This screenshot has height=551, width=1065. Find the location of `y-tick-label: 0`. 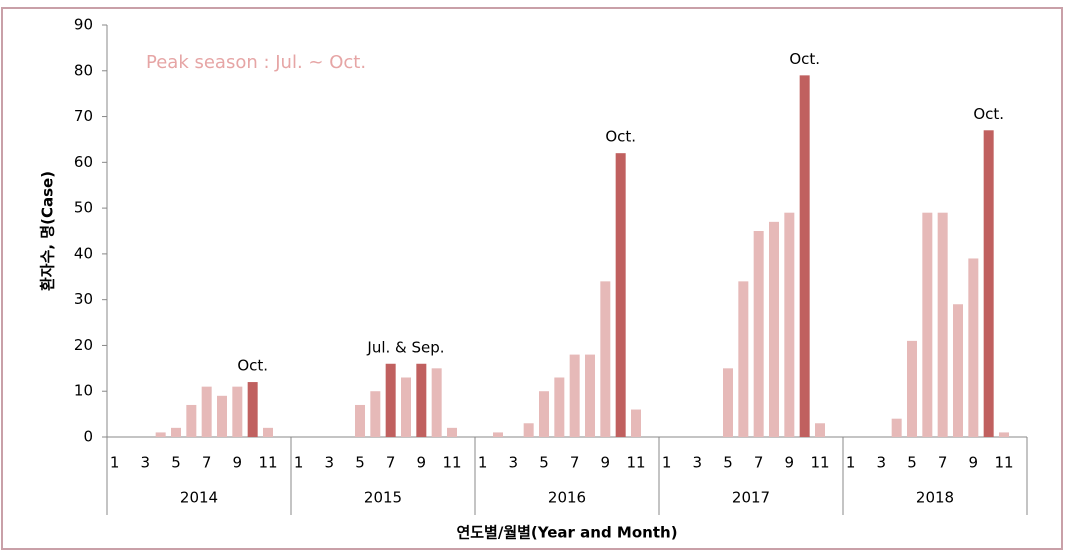

y-tick-label: 0 is located at coordinates (88, 437).